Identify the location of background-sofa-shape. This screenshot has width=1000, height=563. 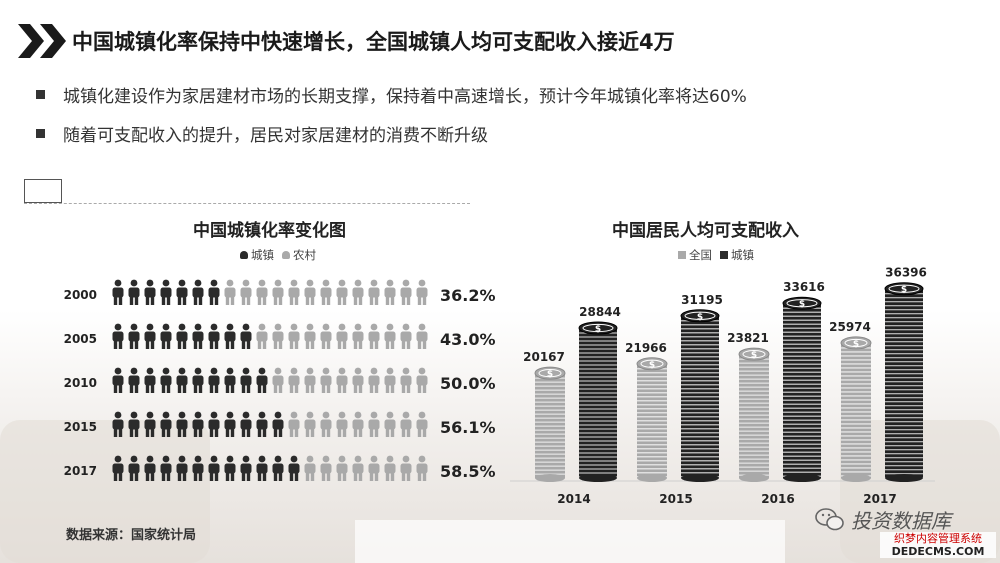
(105, 491).